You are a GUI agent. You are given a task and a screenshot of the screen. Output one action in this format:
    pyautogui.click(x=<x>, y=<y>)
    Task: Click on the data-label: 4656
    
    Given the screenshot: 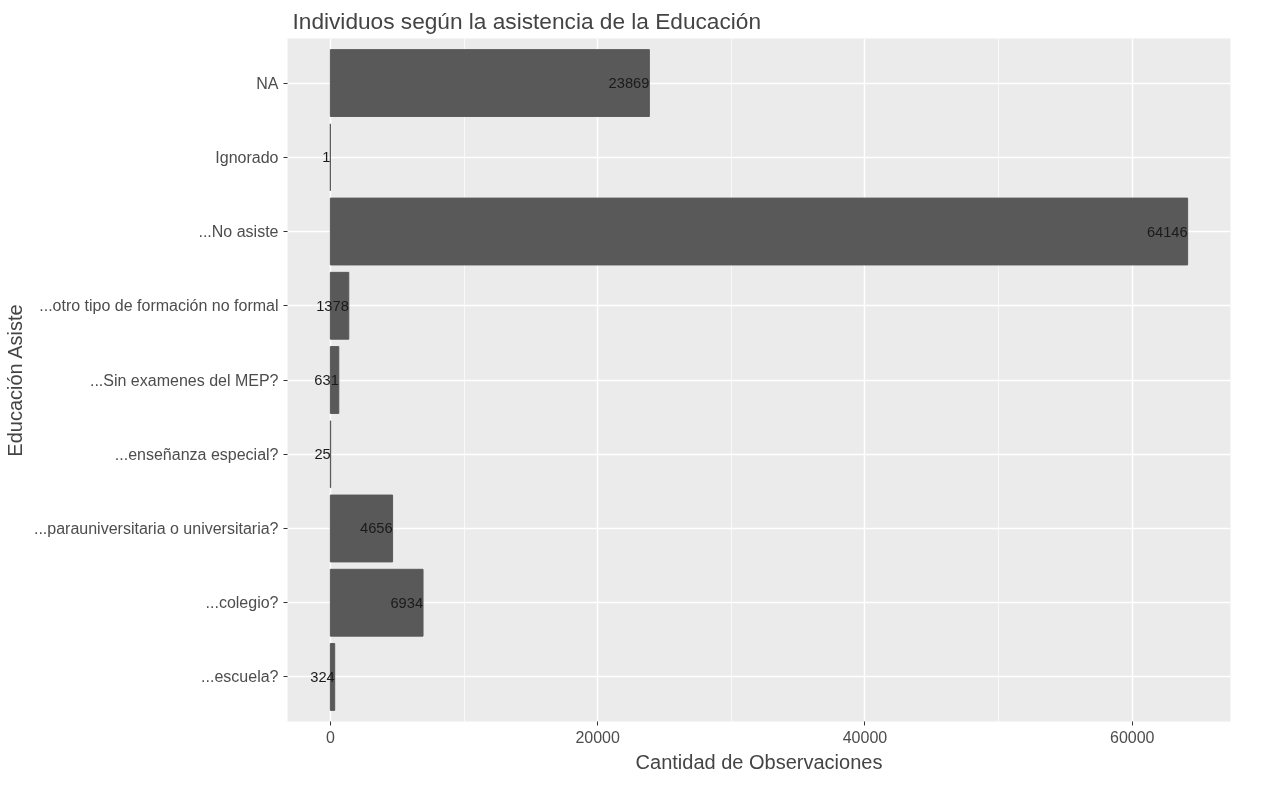 What is the action you would take?
    pyautogui.click(x=376, y=528)
    